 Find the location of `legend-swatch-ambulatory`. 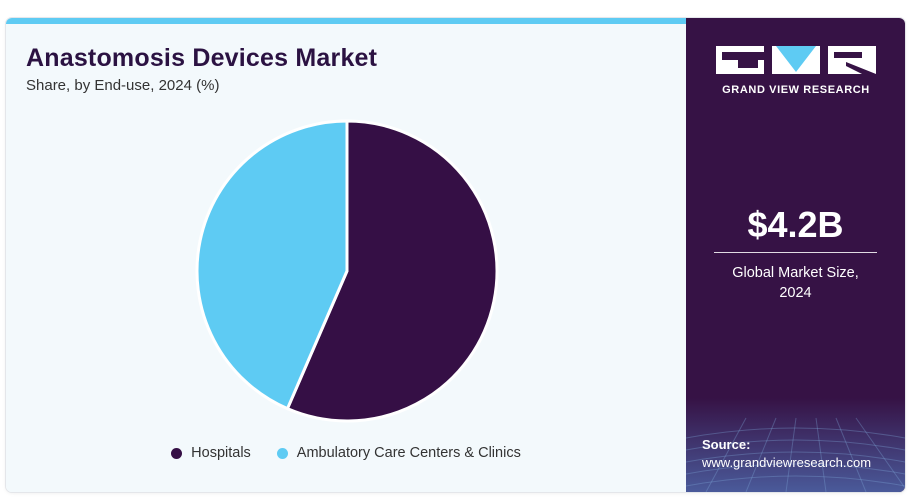

legend-swatch-ambulatory is located at coordinates (282, 453).